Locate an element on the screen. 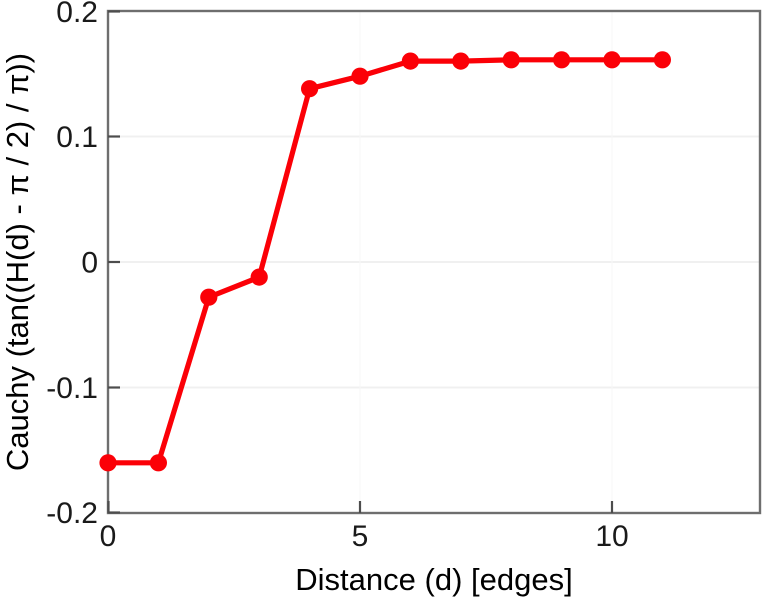 The height and width of the screenshot is (600, 764). data-point-d5 is located at coordinates (360, 76).